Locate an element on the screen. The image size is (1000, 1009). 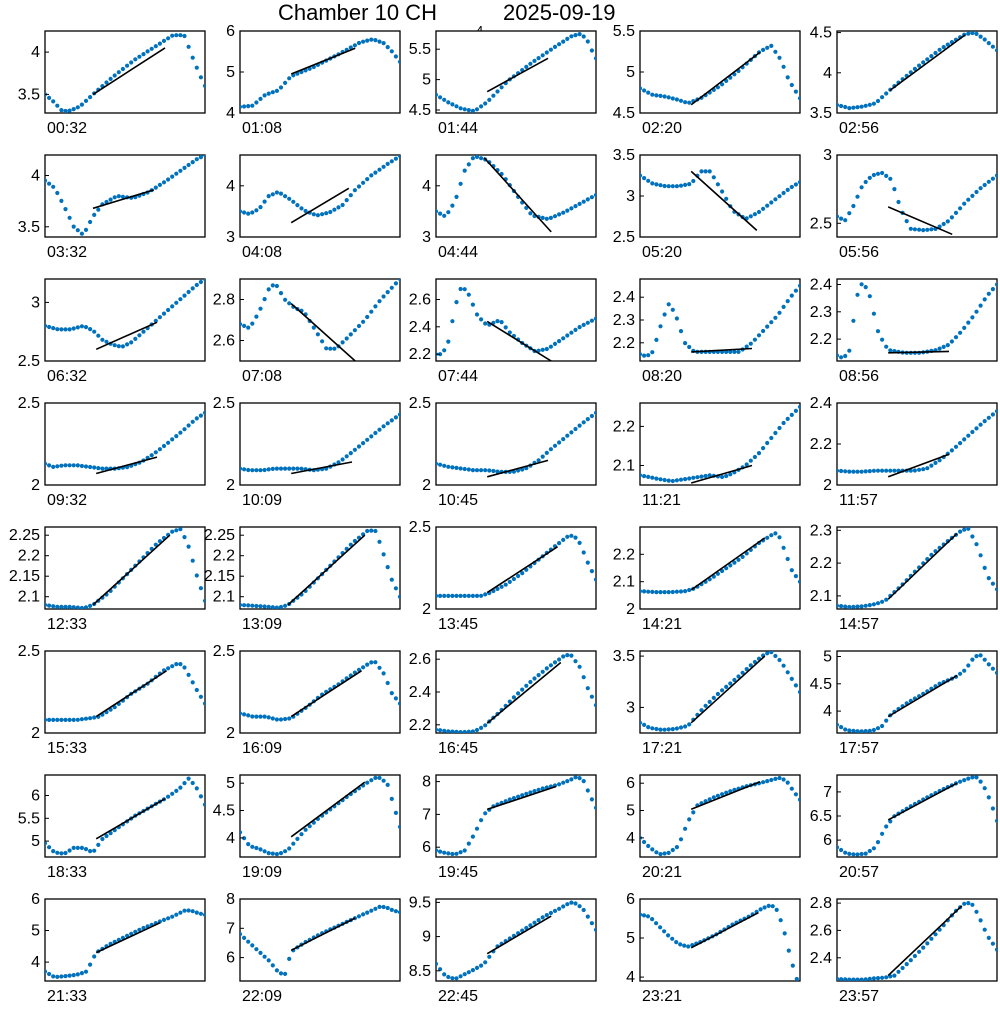
panel-time-label: 07:44 is located at coordinates (458, 376).